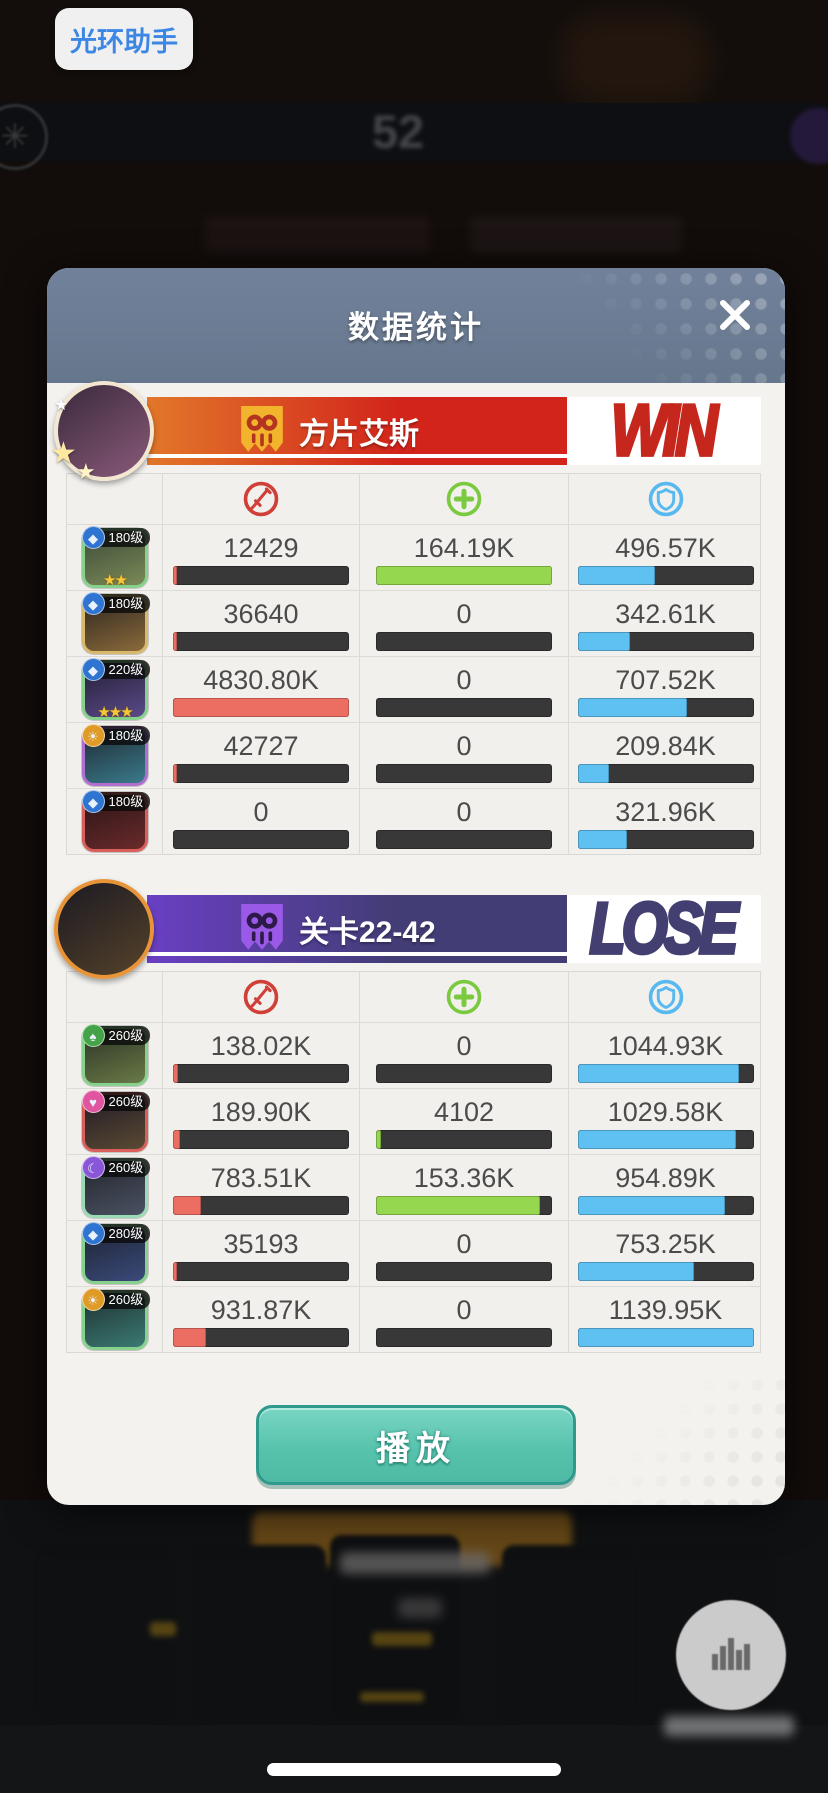 This screenshot has width=828, height=1793. Describe the element at coordinates (463, 1121) in the screenshot. I see `heal-cell: 4102` at that location.